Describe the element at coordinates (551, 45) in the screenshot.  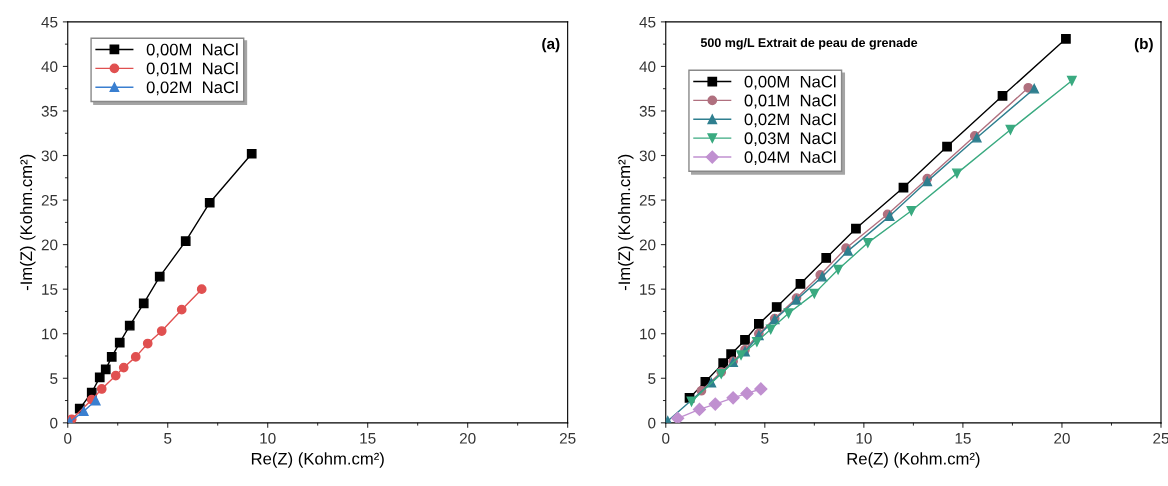
I see `annotation: (a)` at that location.